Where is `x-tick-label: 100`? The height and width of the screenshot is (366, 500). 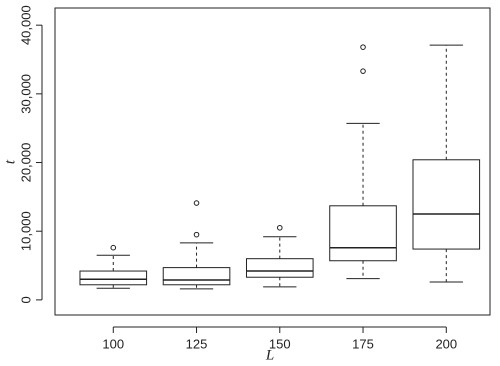
x-tick-label: 100 is located at coordinates (113, 343).